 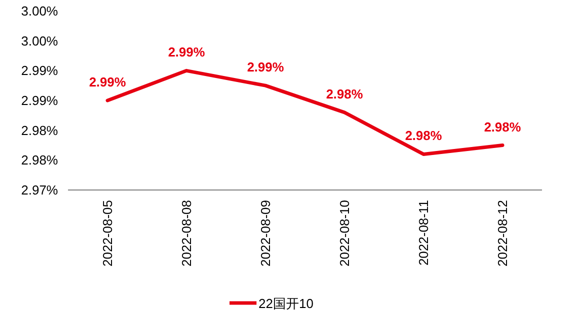 What do you see at coordinates (502, 233) in the screenshot?
I see `x-tick-label: 2022-08-12` at bounding box center [502, 233].